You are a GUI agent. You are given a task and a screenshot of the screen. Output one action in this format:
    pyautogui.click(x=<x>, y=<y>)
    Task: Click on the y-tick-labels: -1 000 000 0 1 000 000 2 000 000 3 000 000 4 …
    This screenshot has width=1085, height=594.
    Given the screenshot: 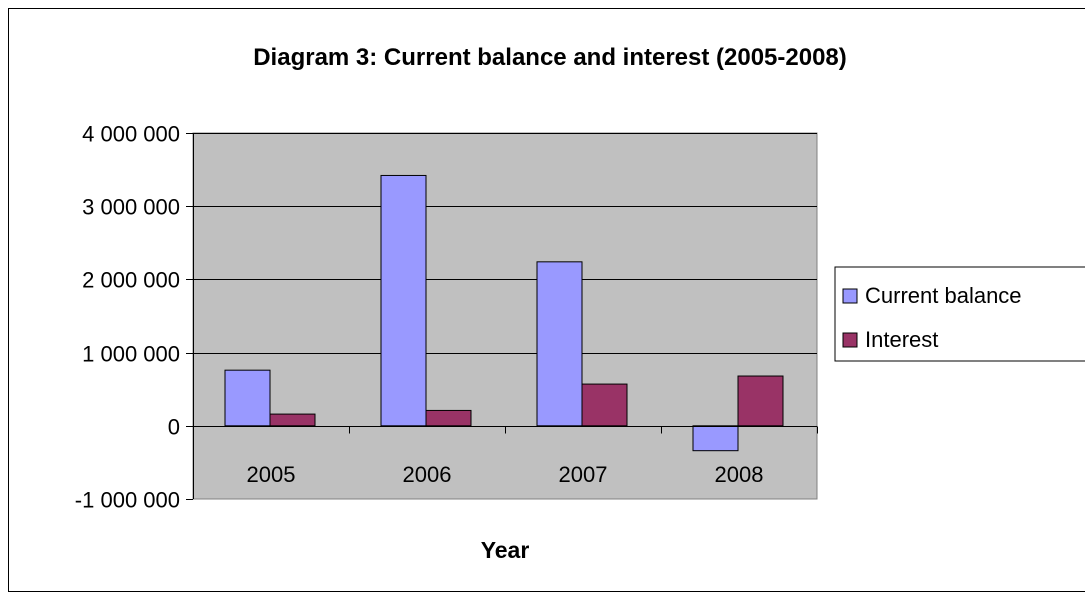 What is the action you would take?
    pyautogui.click(x=127, y=317)
    